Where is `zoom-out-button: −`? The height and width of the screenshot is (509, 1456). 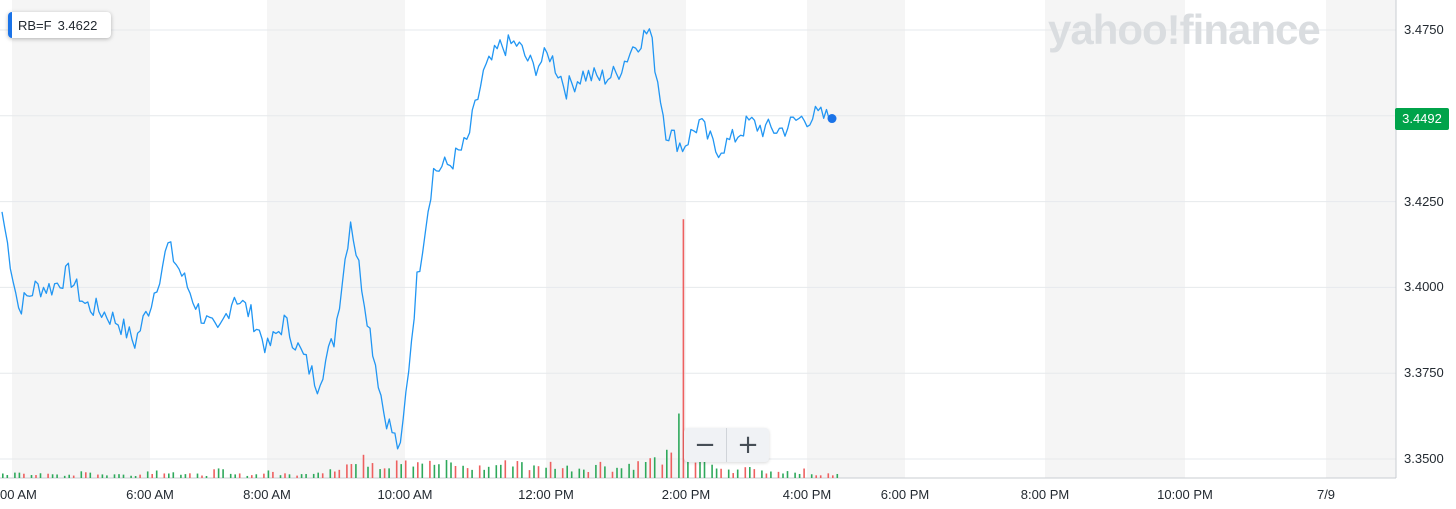 zoom-out-button: − is located at coordinates (705, 445).